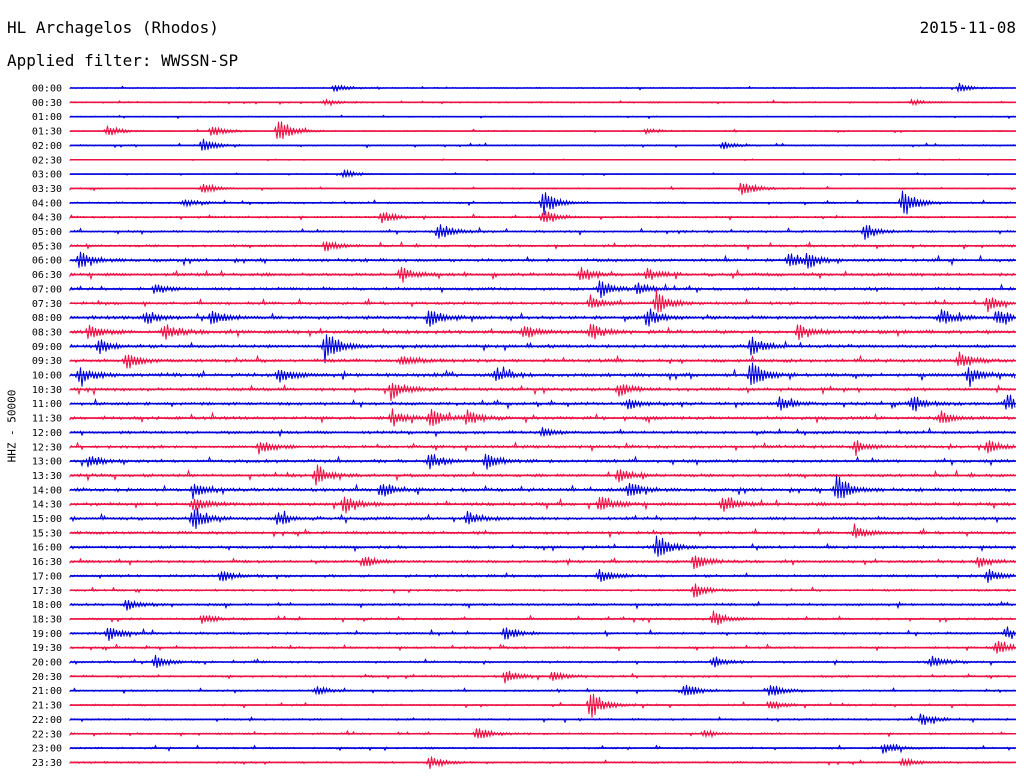 The image size is (1024, 780). Describe the element at coordinates (47, 591) in the screenshot. I see `row-label: 17:30` at that location.